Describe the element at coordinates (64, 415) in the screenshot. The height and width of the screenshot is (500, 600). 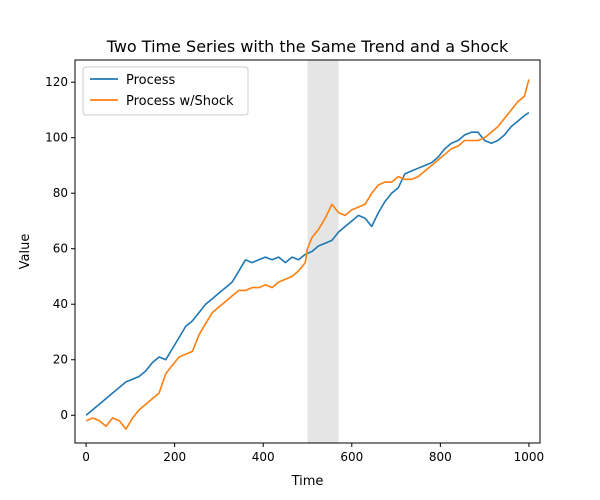
I see `y-tick-label: 0` at that location.